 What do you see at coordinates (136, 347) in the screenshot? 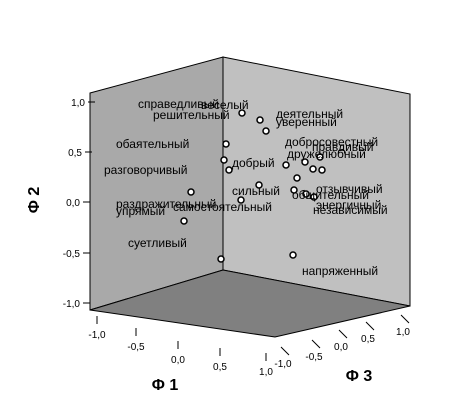
I see `x-tick-label: -0,5` at bounding box center [136, 347].